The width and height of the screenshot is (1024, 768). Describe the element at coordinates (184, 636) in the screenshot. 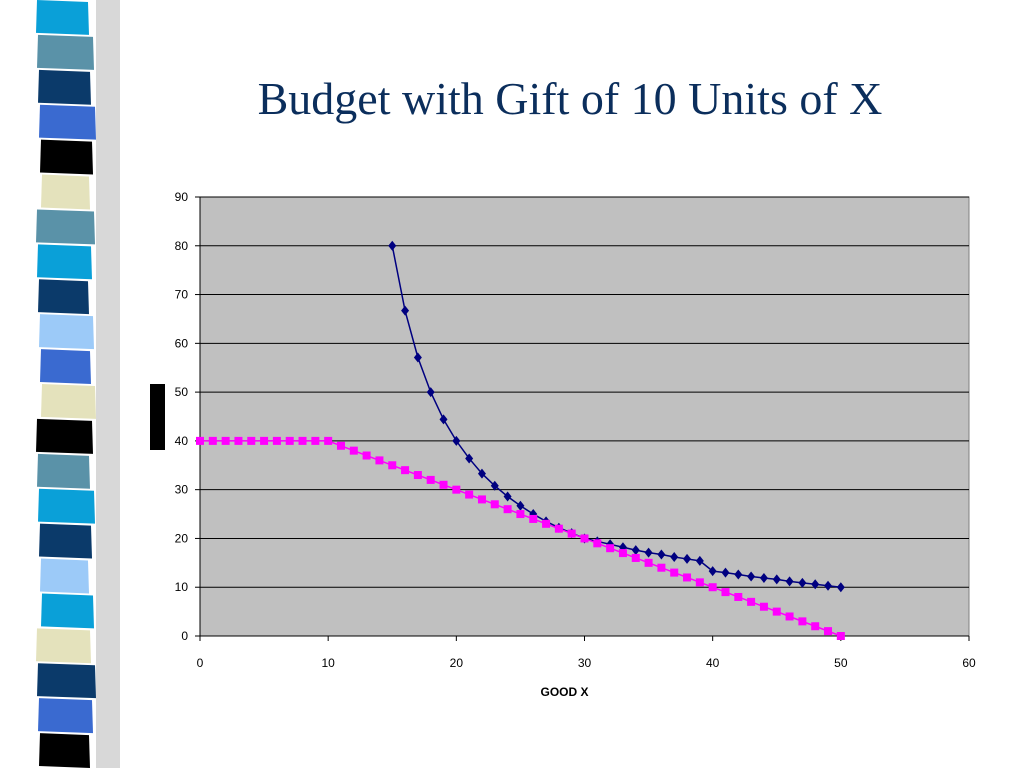

I see `y-tick-label: 0` at that location.